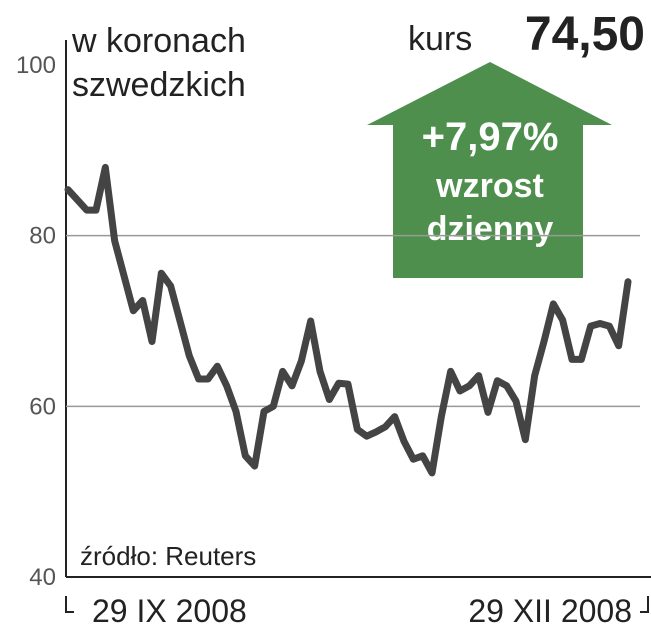  Describe the element at coordinates (550, 611) in the screenshot. I see `x-tick-label: 29 XII 2008` at that location.